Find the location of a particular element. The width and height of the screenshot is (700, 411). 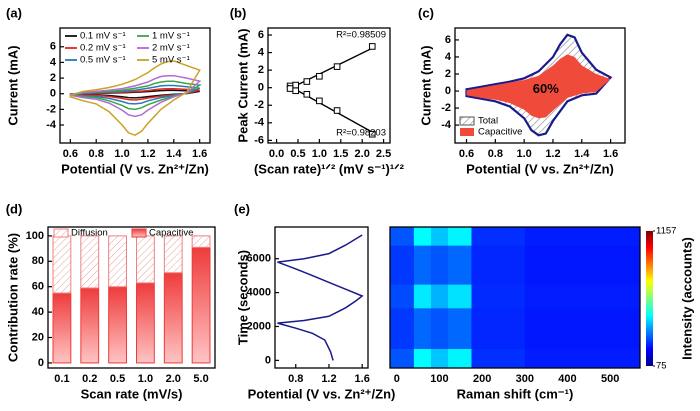

y-tick-label: 40 is located at coordinates (38, 312).